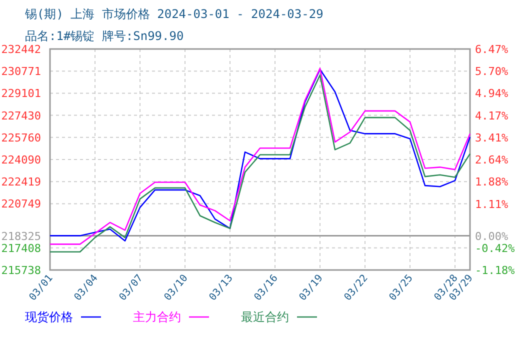 Image resolution: width=520 pixels, height=350 pixels. I want to click on y-tick-label: 217408, so click(21, 248).